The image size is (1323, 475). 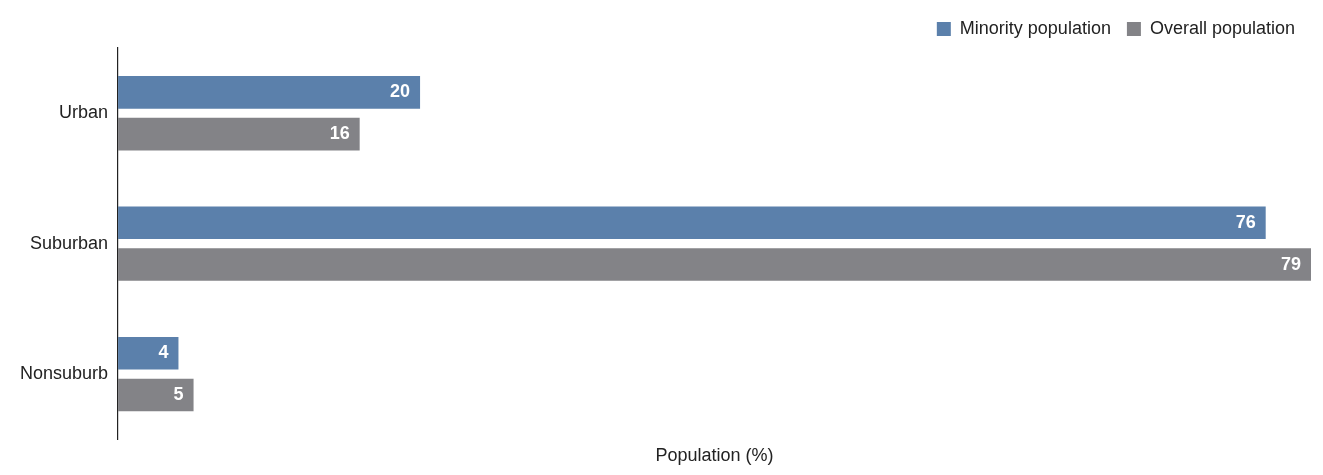 I want to click on y-tick-label: Nonsuburb, so click(x=64, y=373).